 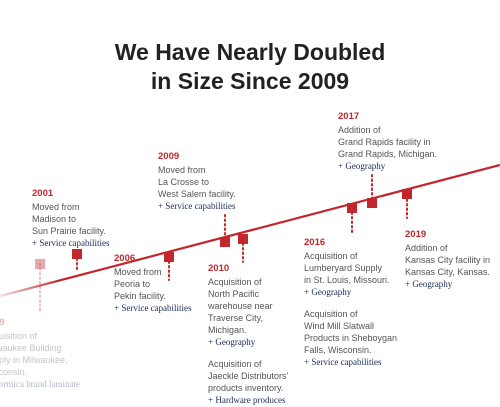 What do you see at coordinates (40, 264) in the screenshot?
I see `marker-1999` at bounding box center [40, 264].